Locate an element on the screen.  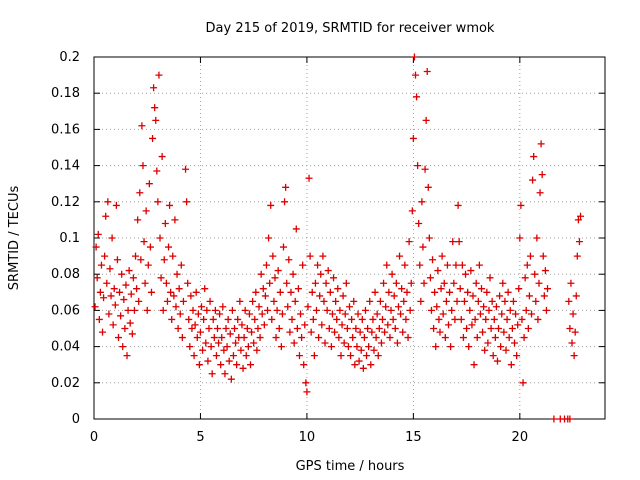
y-tick-label: 0.14 is located at coordinates (65, 166).